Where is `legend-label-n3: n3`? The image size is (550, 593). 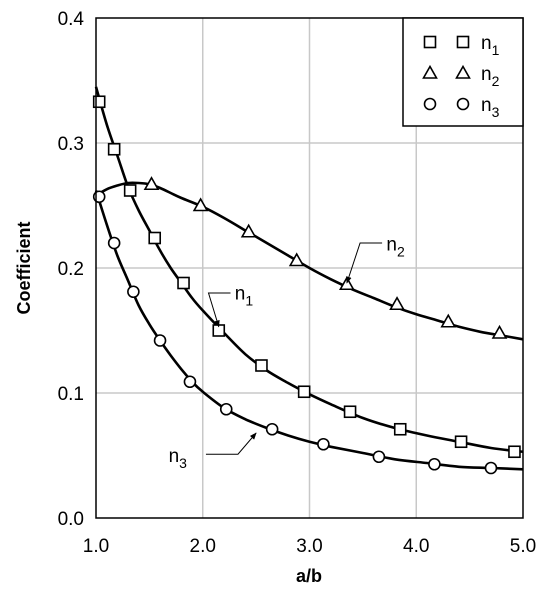 legend-label-n3: n3 is located at coordinates (490, 107).